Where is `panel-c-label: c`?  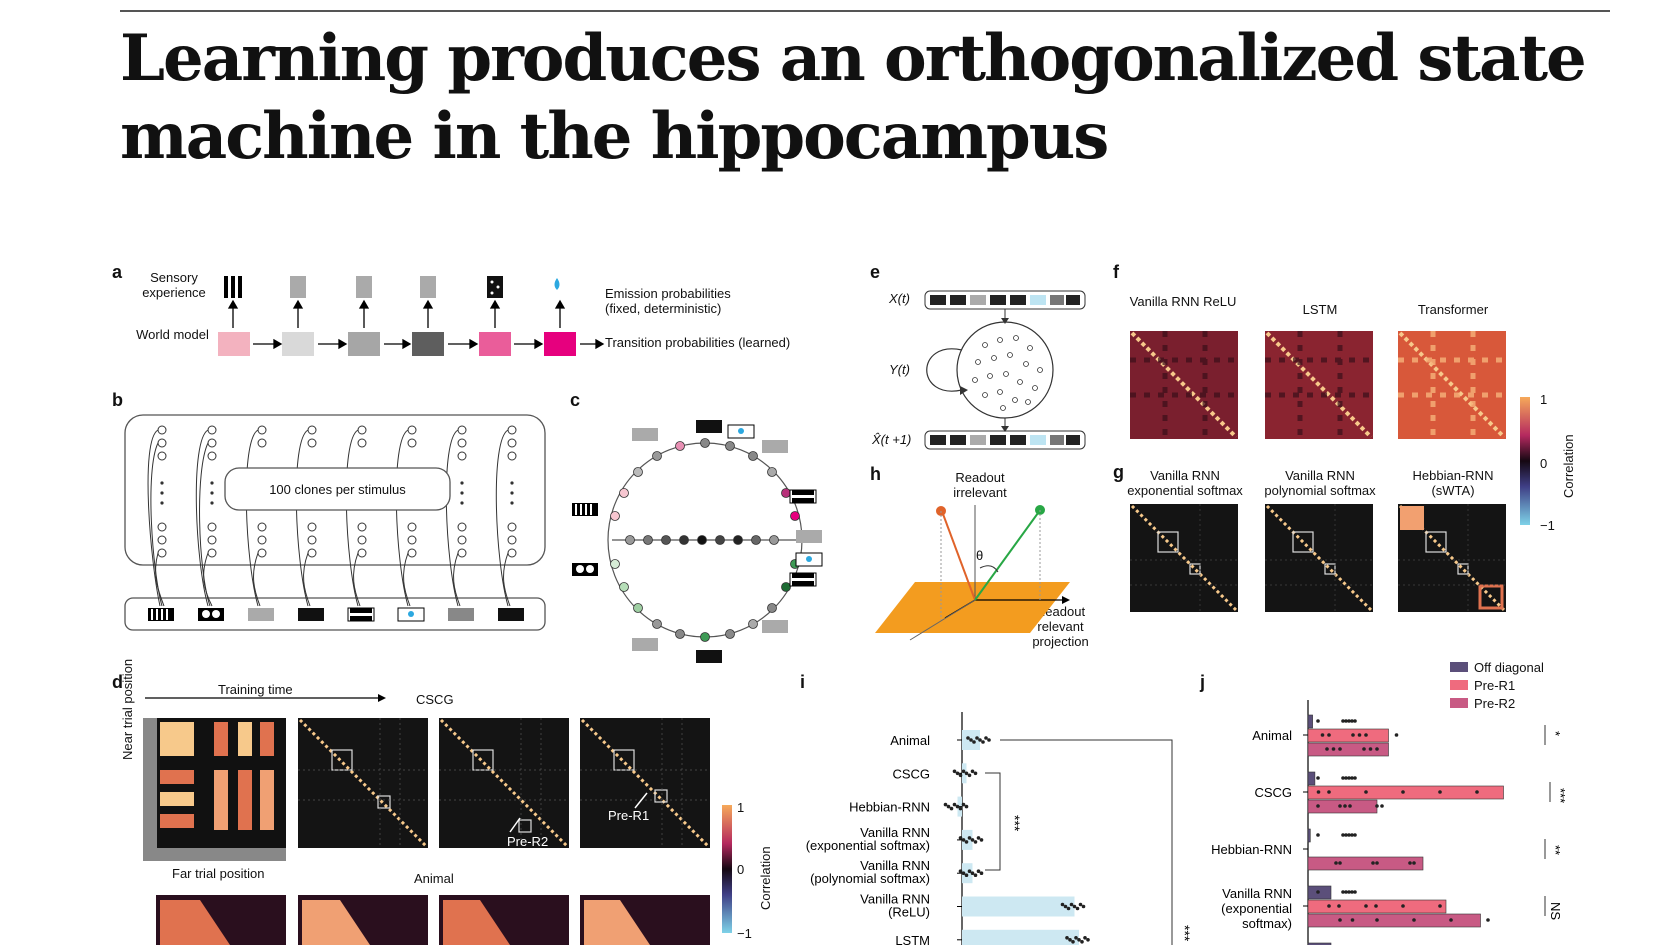
panel-c-label: c is located at coordinates (575, 400).